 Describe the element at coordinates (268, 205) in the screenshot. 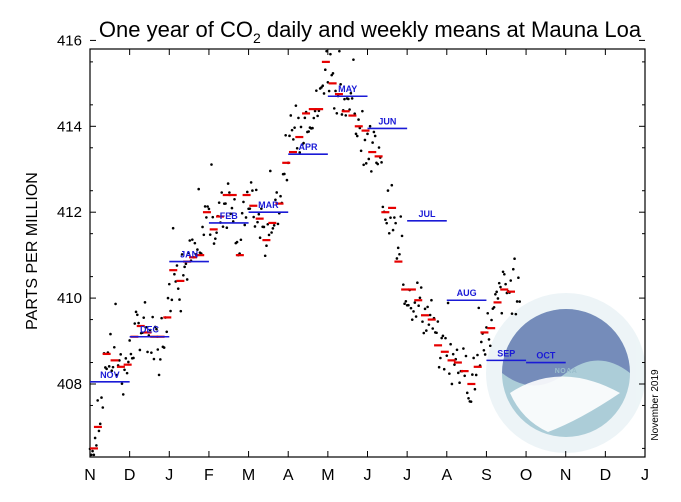

I see `monthly-mean-label: MAR` at that location.